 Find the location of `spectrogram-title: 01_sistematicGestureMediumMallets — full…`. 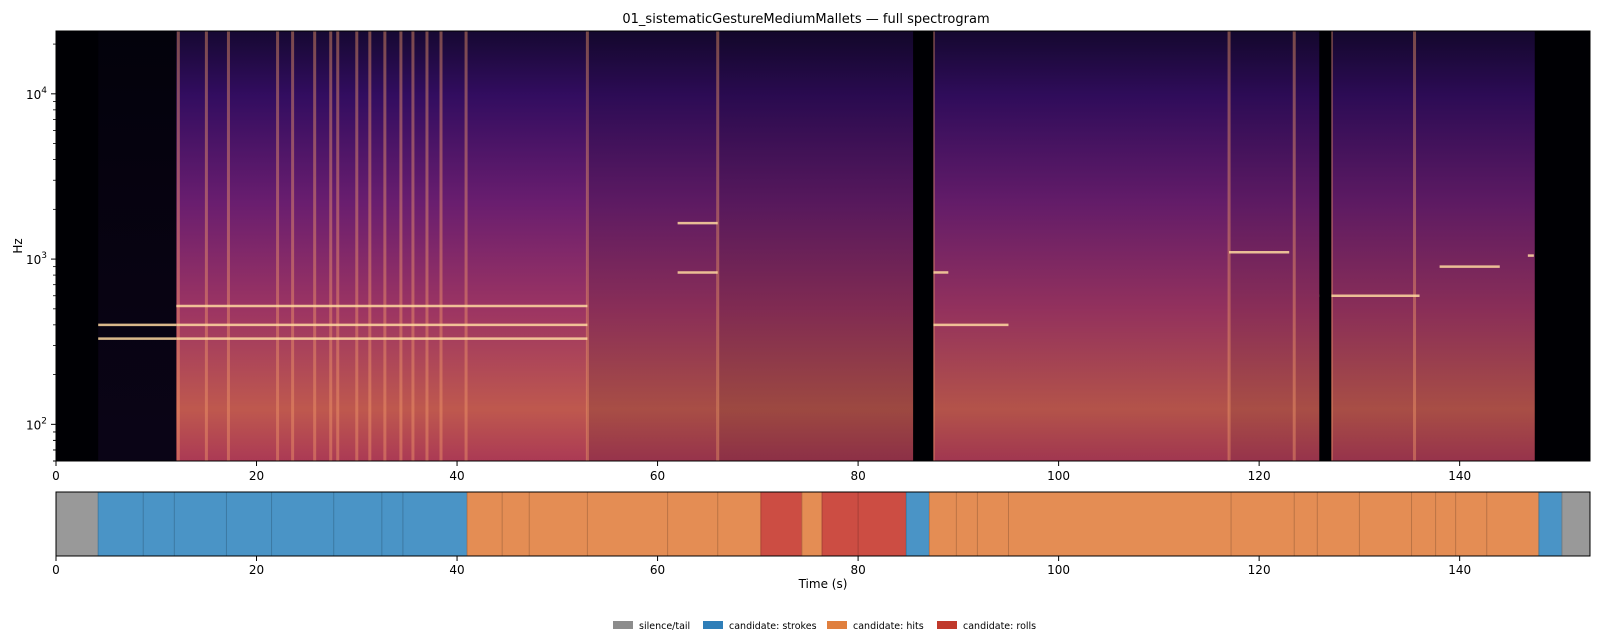

spectrogram-title: 01_sistematicGestureMediumMallets — full… is located at coordinates (805, 19).